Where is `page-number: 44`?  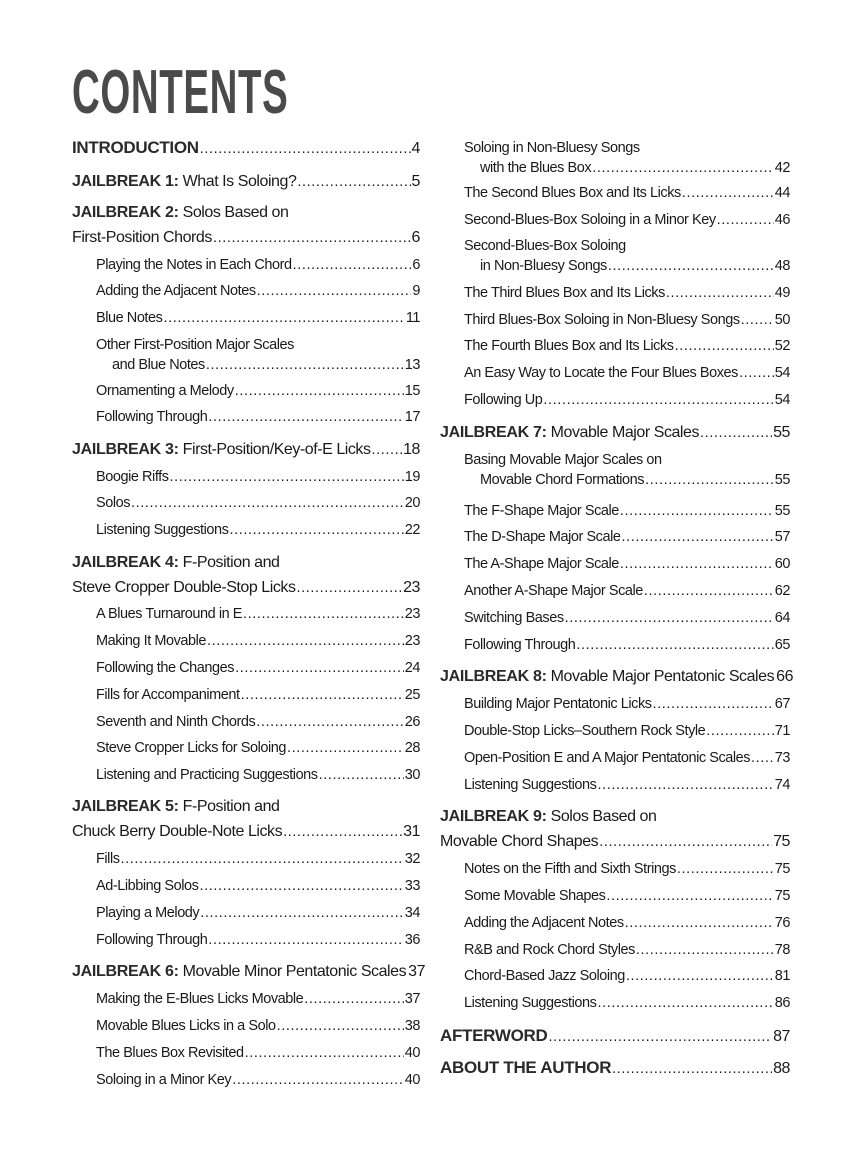 page-number: 44 is located at coordinates (782, 193).